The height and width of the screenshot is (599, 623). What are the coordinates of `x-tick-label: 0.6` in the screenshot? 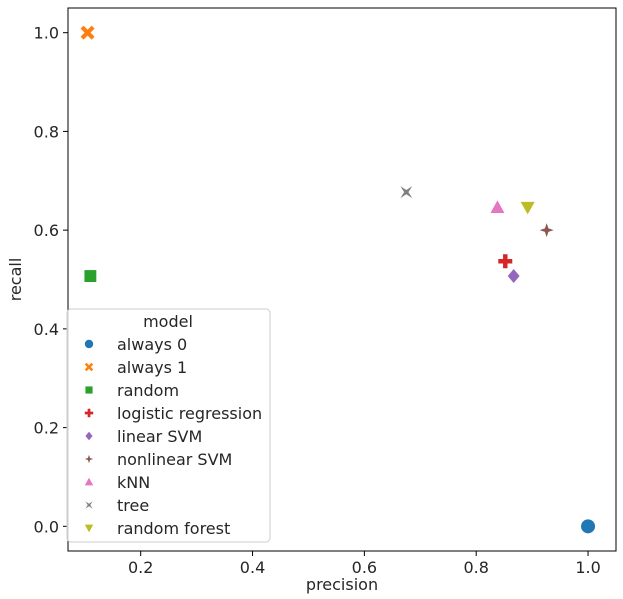 It's located at (364, 567).